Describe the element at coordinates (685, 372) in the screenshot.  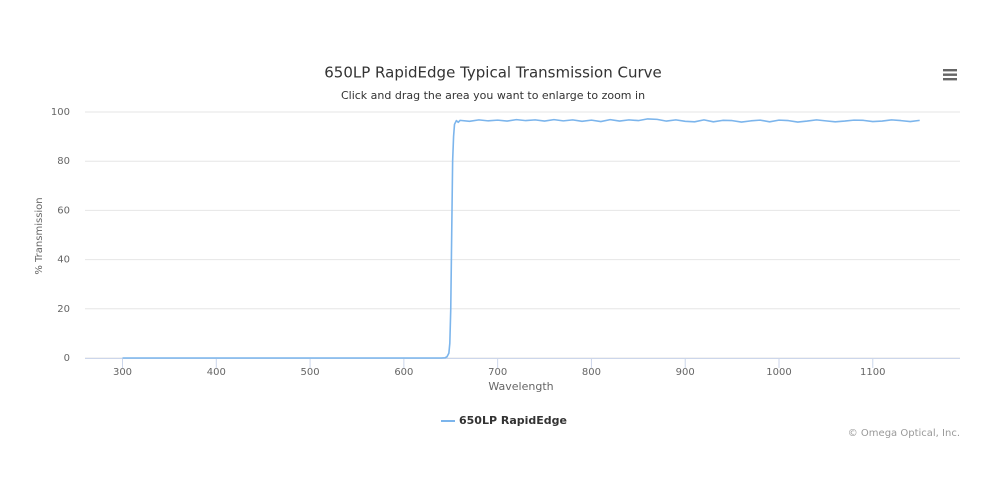
I see `x-tick-label: 900` at that location.